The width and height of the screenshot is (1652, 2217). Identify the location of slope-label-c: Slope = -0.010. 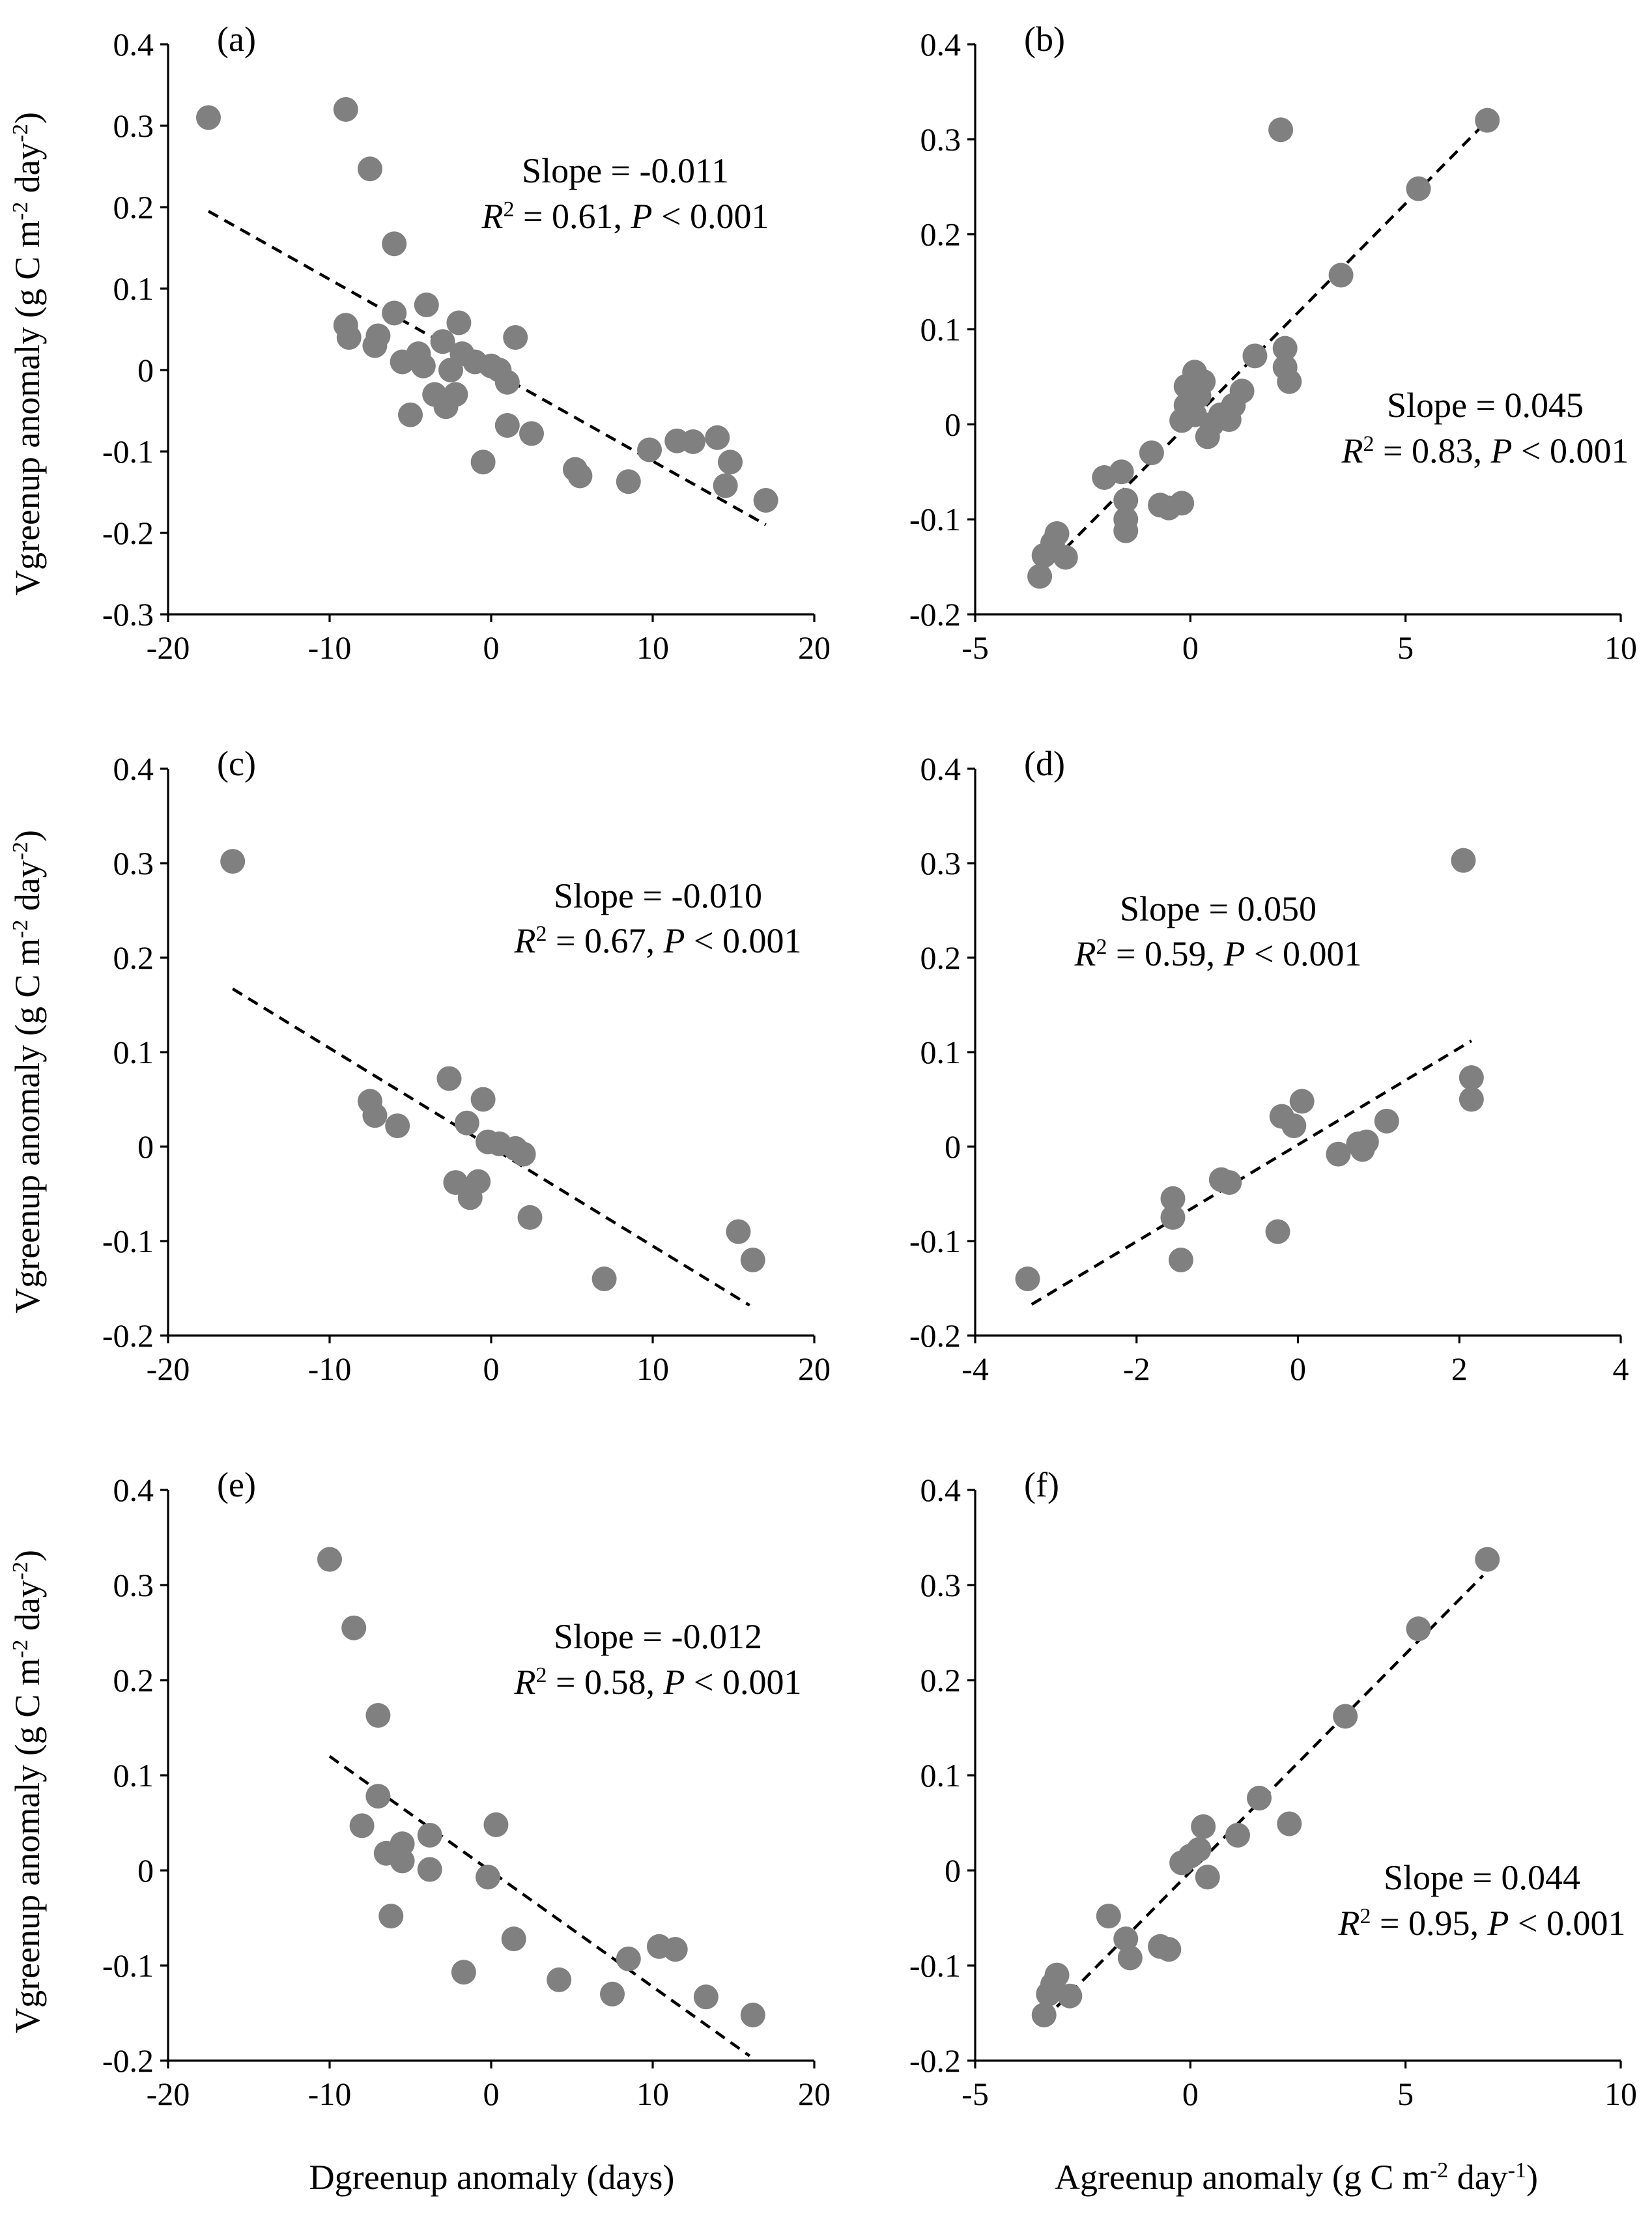
(658, 895).